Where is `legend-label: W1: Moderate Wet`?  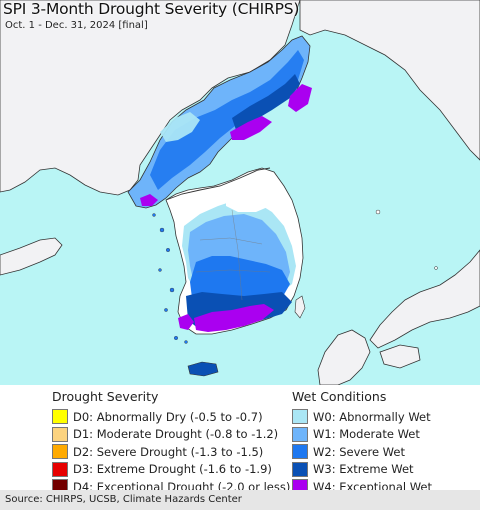
legend-label: W1: Moderate Wet is located at coordinates (366, 434).